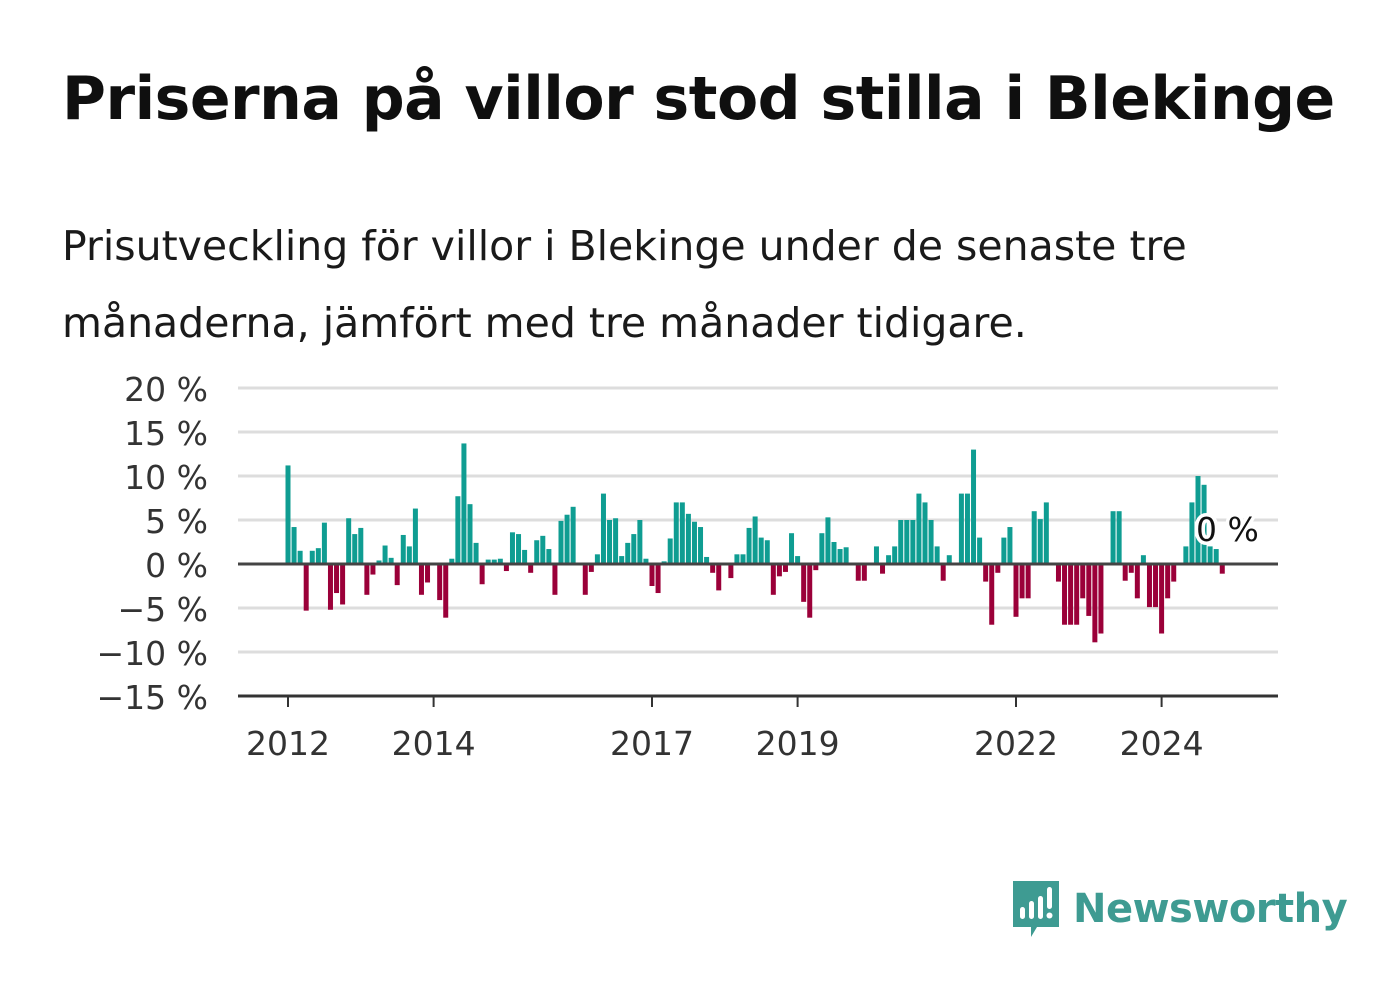 This screenshot has height=999, width=1382. Describe the element at coordinates (166, 433) in the screenshot. I see `y-tick-label: 15 %` at that location.